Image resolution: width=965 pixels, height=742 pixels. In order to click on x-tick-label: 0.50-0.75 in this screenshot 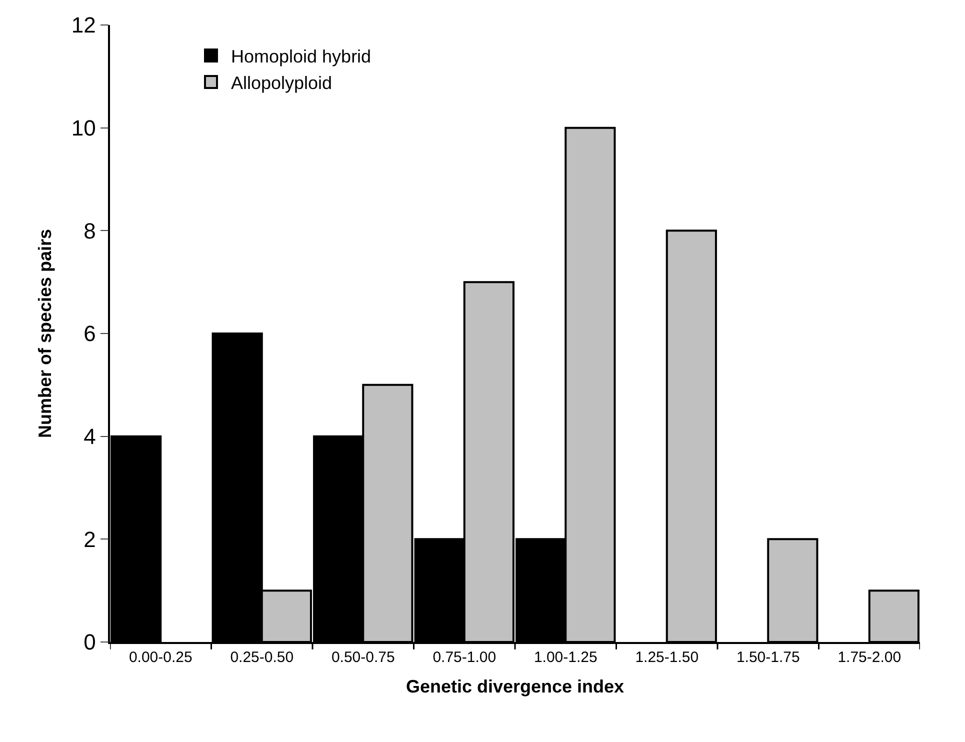, I will do `click(363, 657)`.